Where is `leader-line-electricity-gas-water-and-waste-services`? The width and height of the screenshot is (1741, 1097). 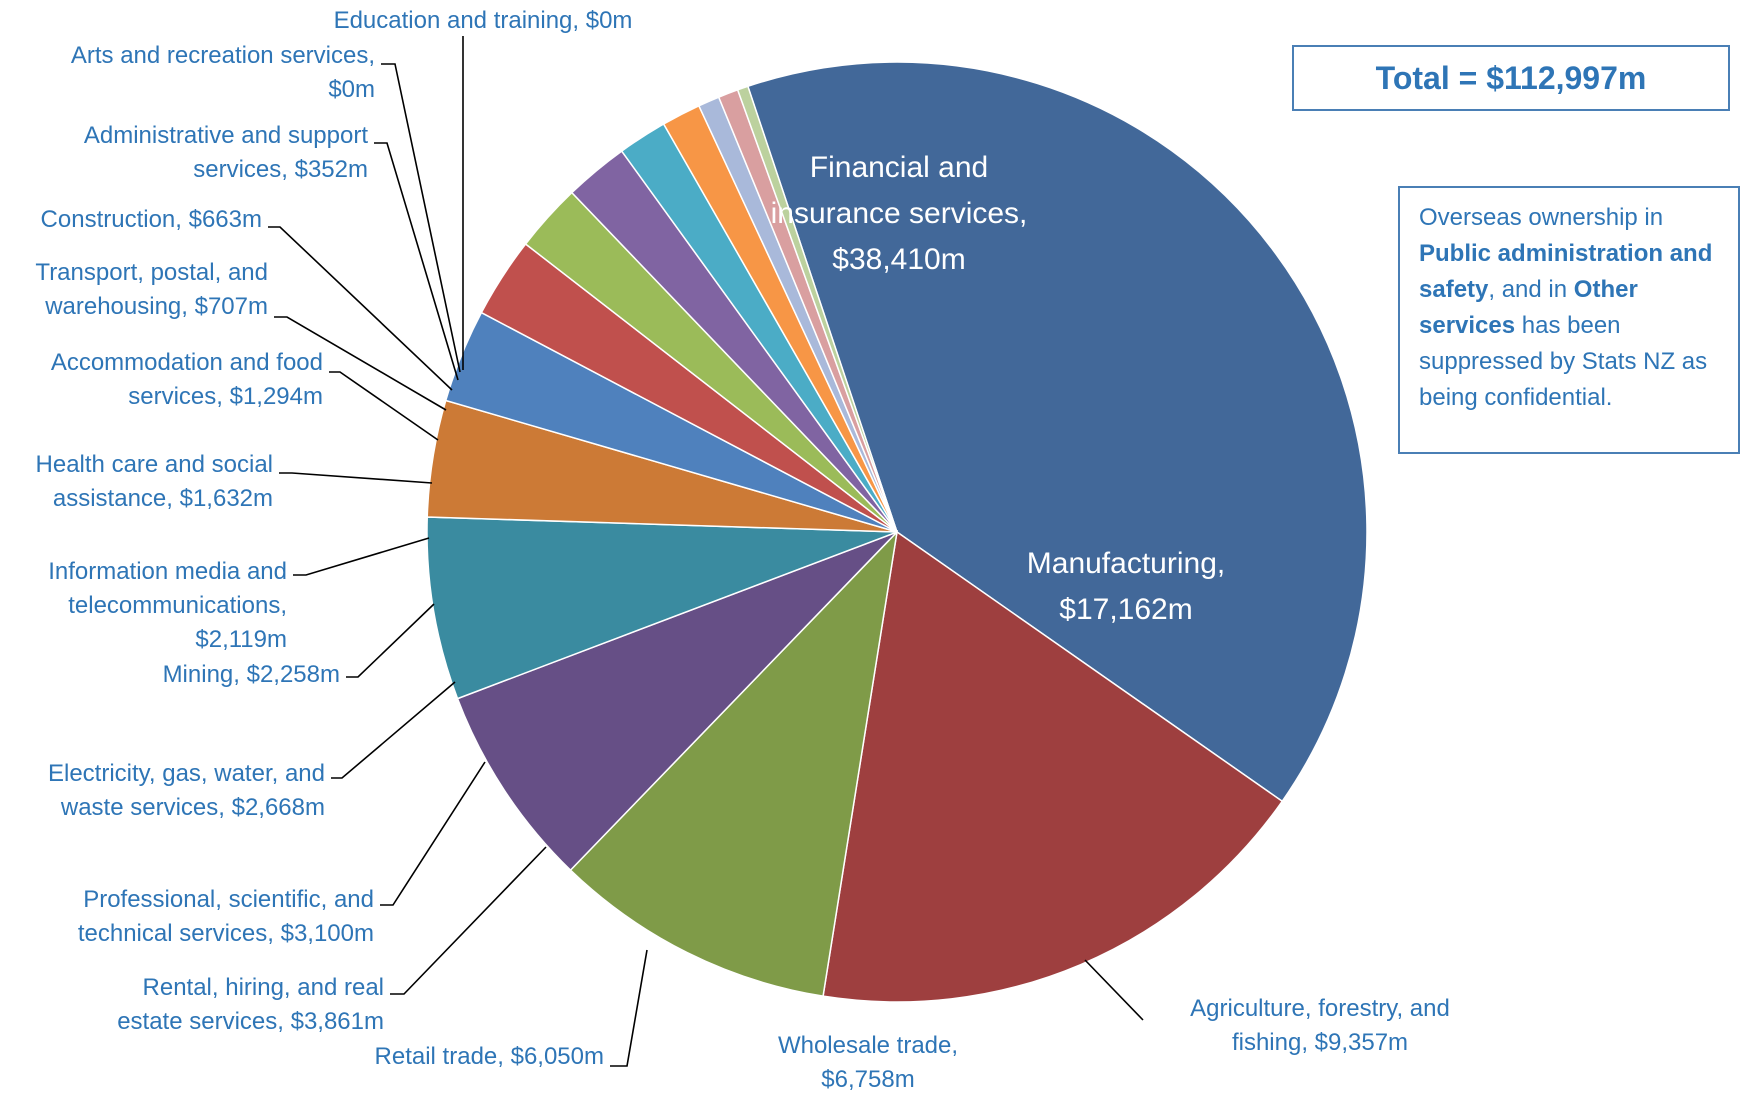 leader-line-electricity-gas-water-and-waste-services is located at coordinates (393, 730).